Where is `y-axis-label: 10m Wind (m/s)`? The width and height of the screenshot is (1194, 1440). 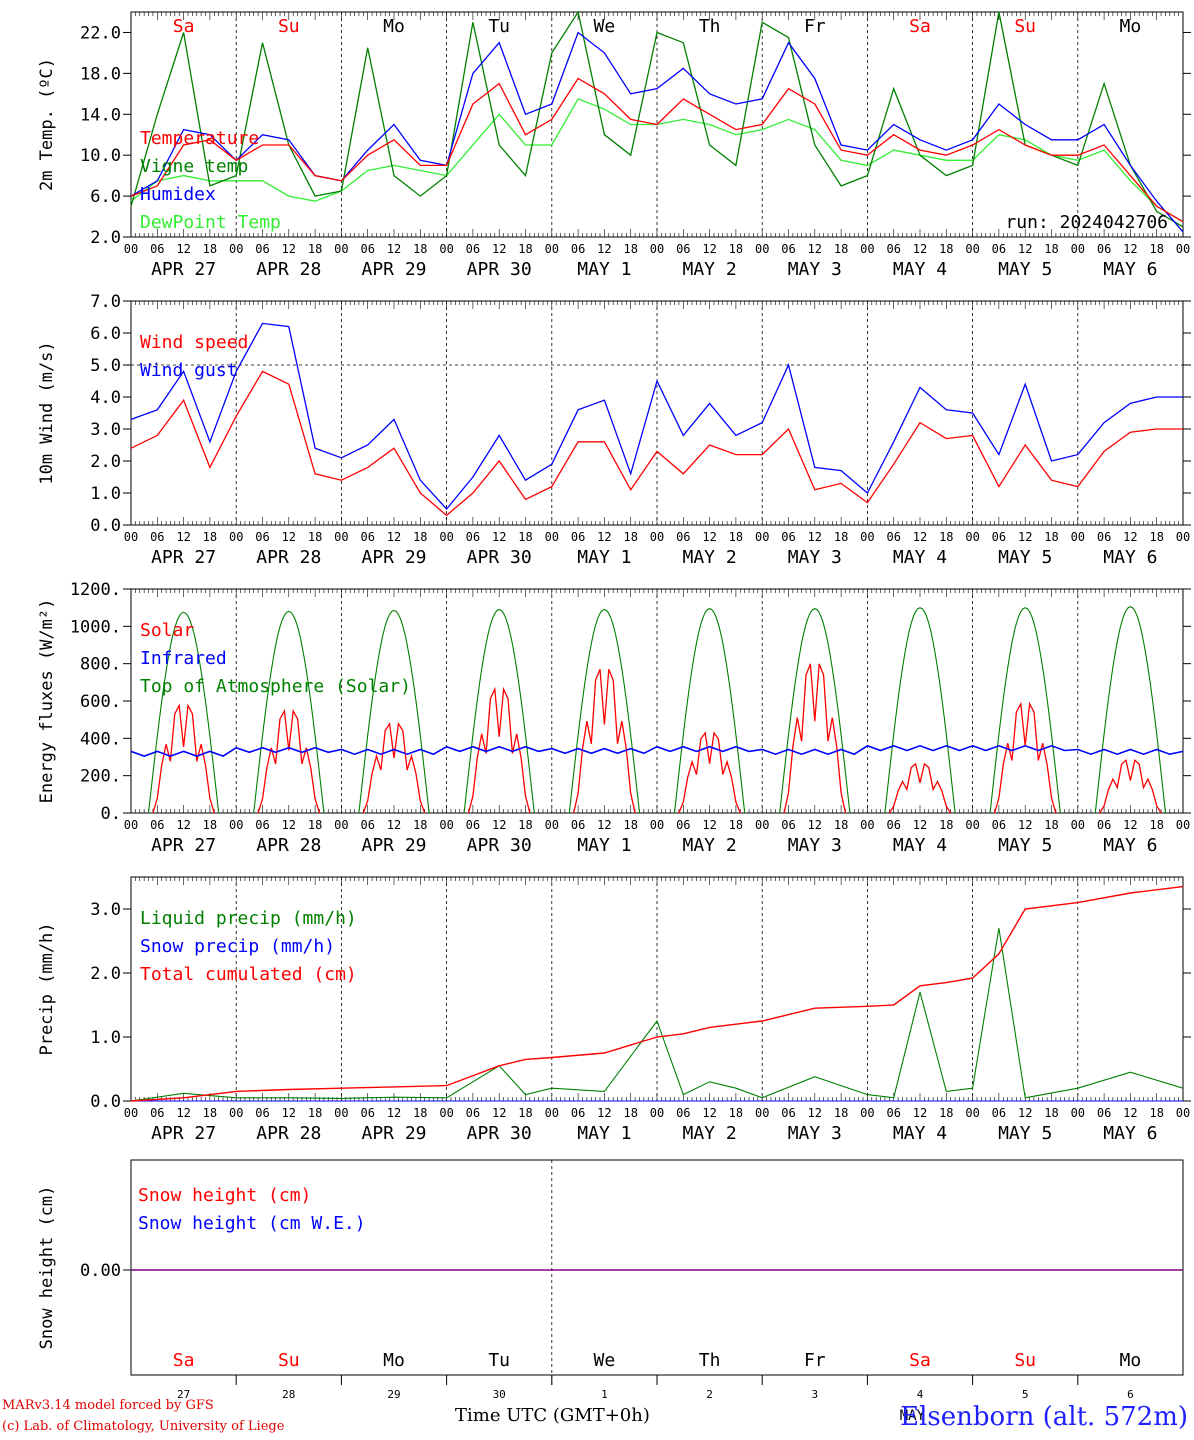
y-axis-label: 10m Wind (m/s) is located at coordinates (47, 412).